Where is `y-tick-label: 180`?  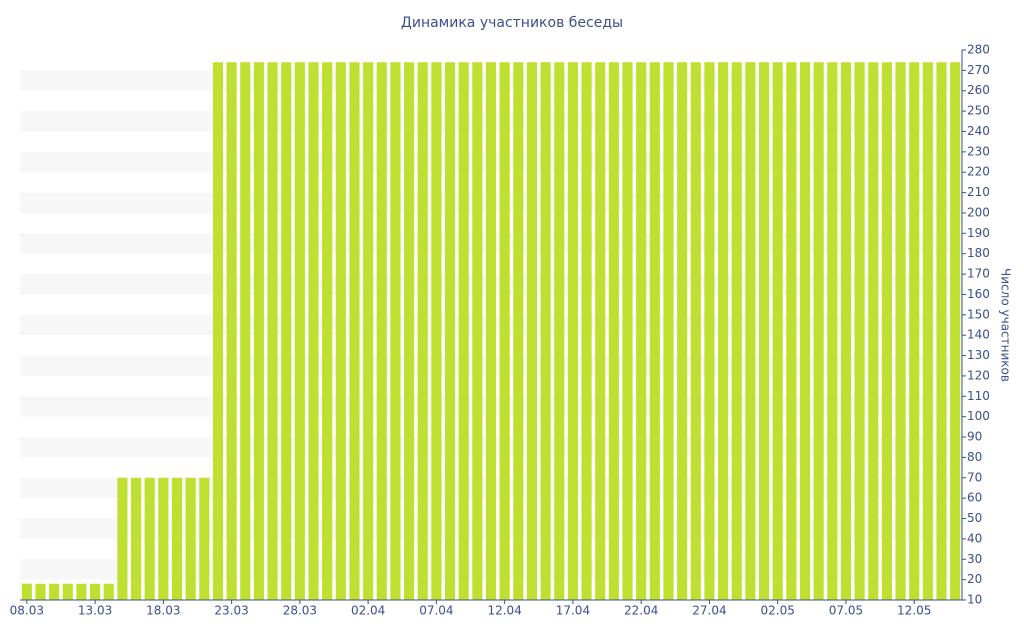 y-tick-label: 180 is located at coordinates (978, 253).